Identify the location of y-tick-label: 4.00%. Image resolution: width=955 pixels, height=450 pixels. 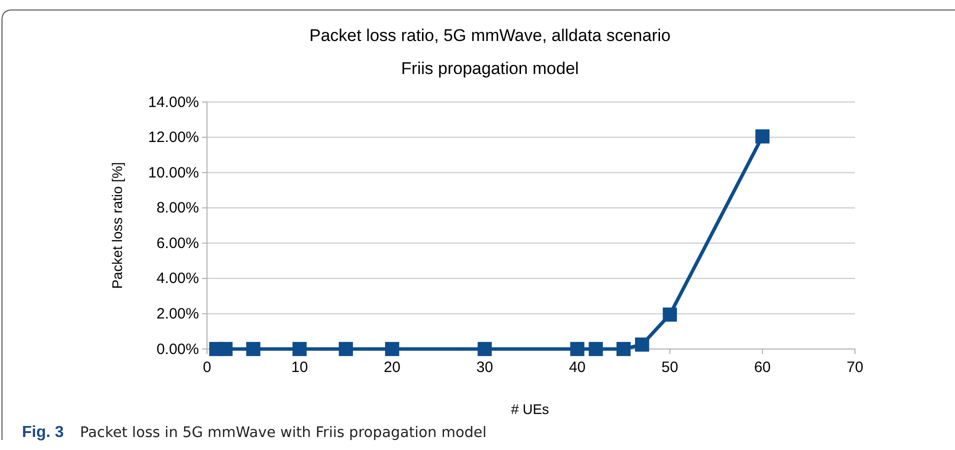
(177, 279).